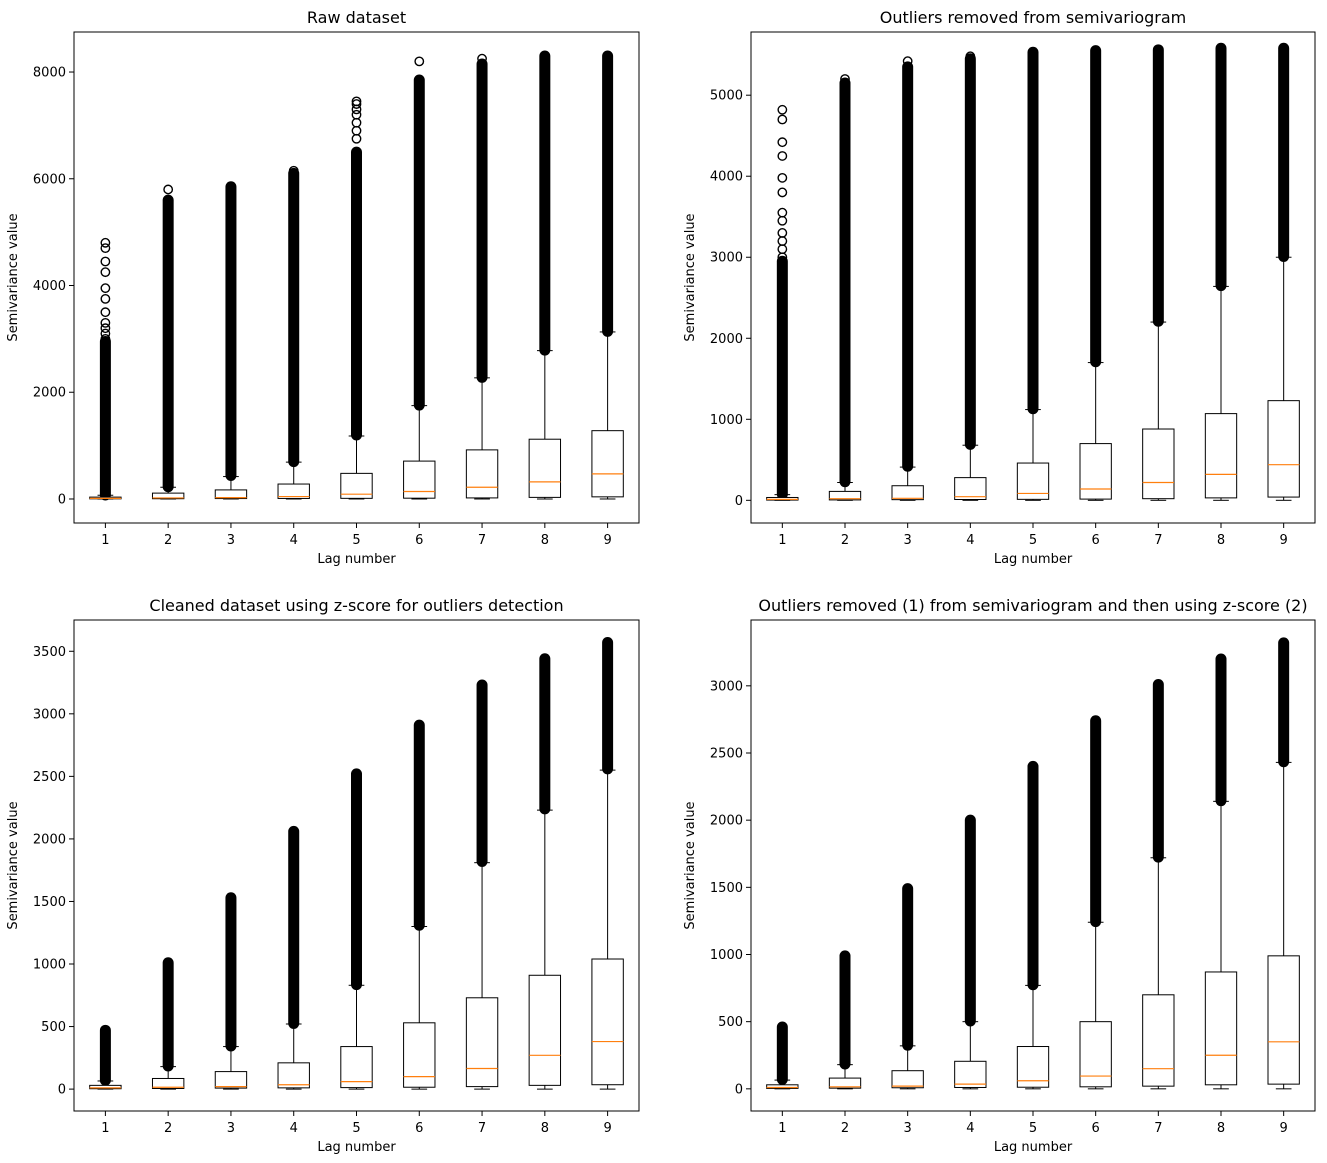  What do you see at coordinates (730, 1022) in the screenshot?
I see `y-tick-label: 500` at bounding box center [730, 1022].